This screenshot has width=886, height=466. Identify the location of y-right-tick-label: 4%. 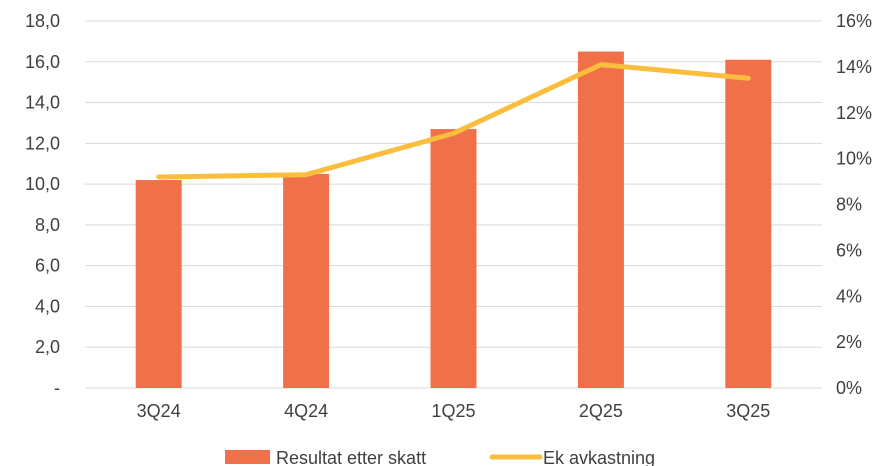
(849, 296).